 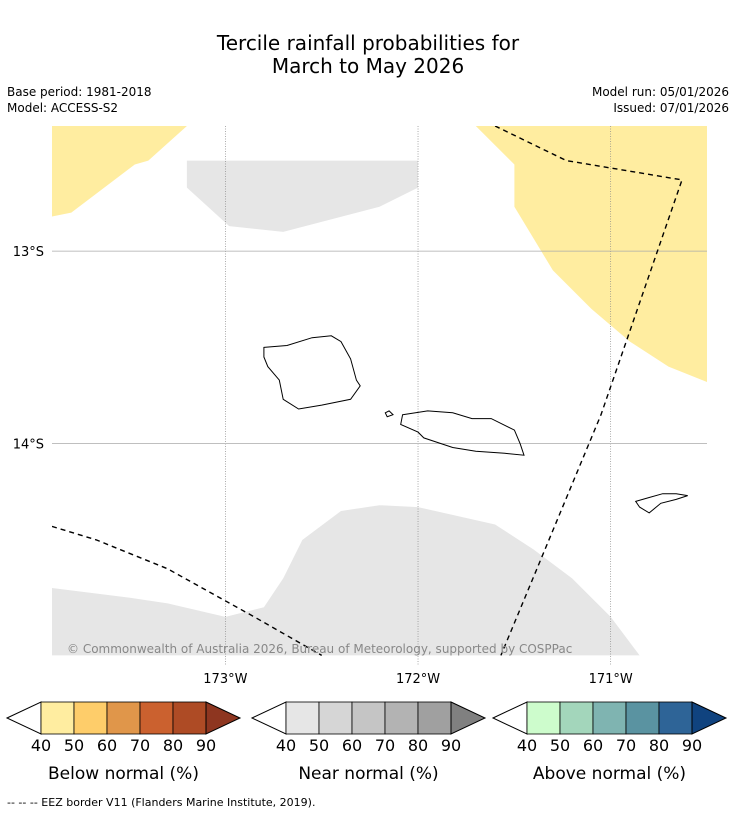 I want to click on island-savaii, so click(x=312, y=372).